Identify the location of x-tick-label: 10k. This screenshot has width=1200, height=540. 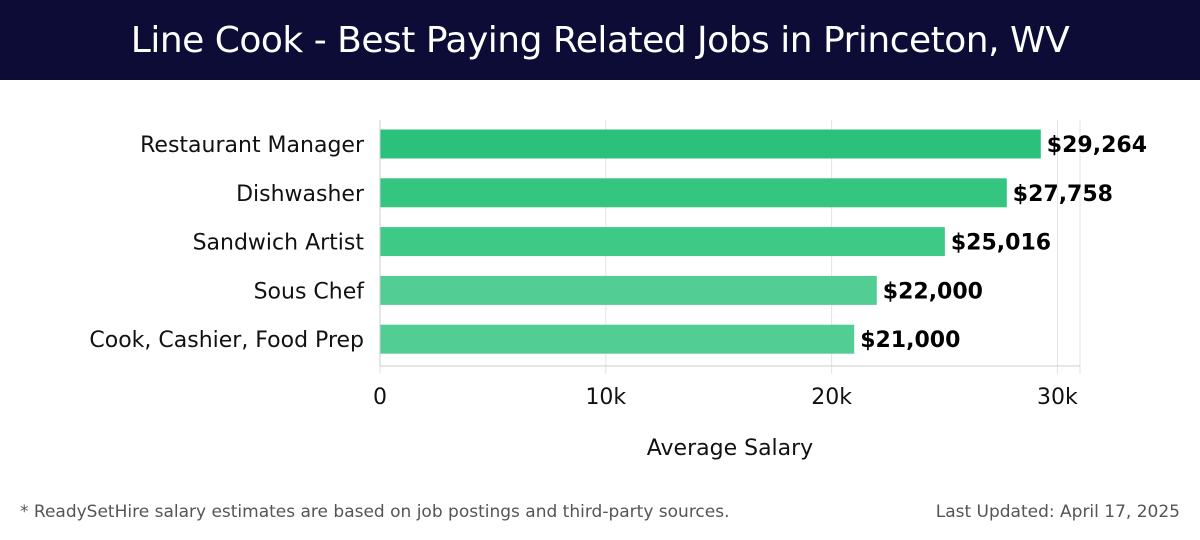
(605, 397).